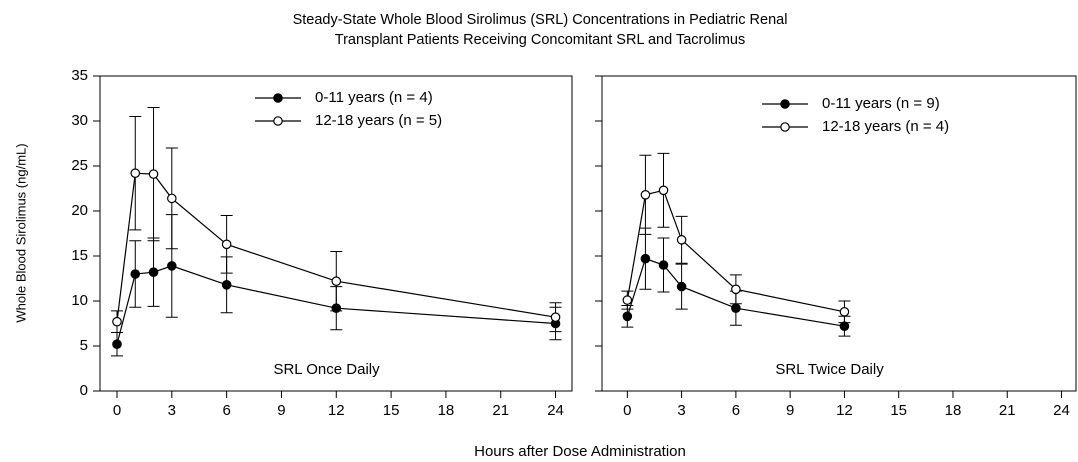 The height and width of the screenshot is (462, 1078). What do you see at coordinates (326, 369) in the screenshot?
I see `annotation: SRL Once Daily` at bounding box center [326, 369].